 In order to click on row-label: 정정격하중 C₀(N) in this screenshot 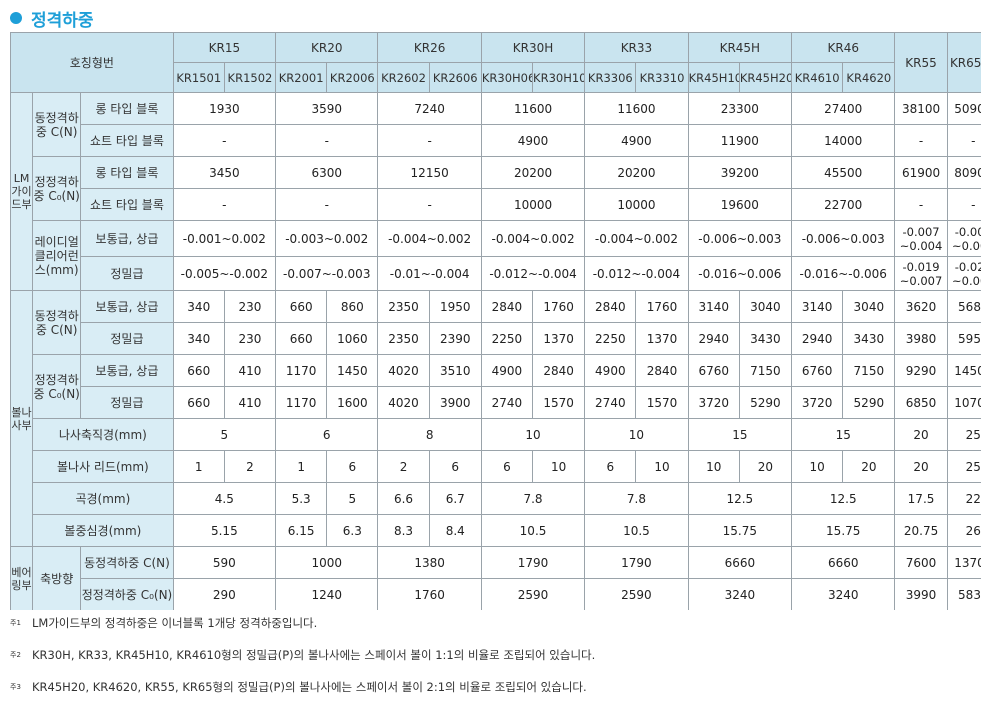, I will do `click(127, 594)`.